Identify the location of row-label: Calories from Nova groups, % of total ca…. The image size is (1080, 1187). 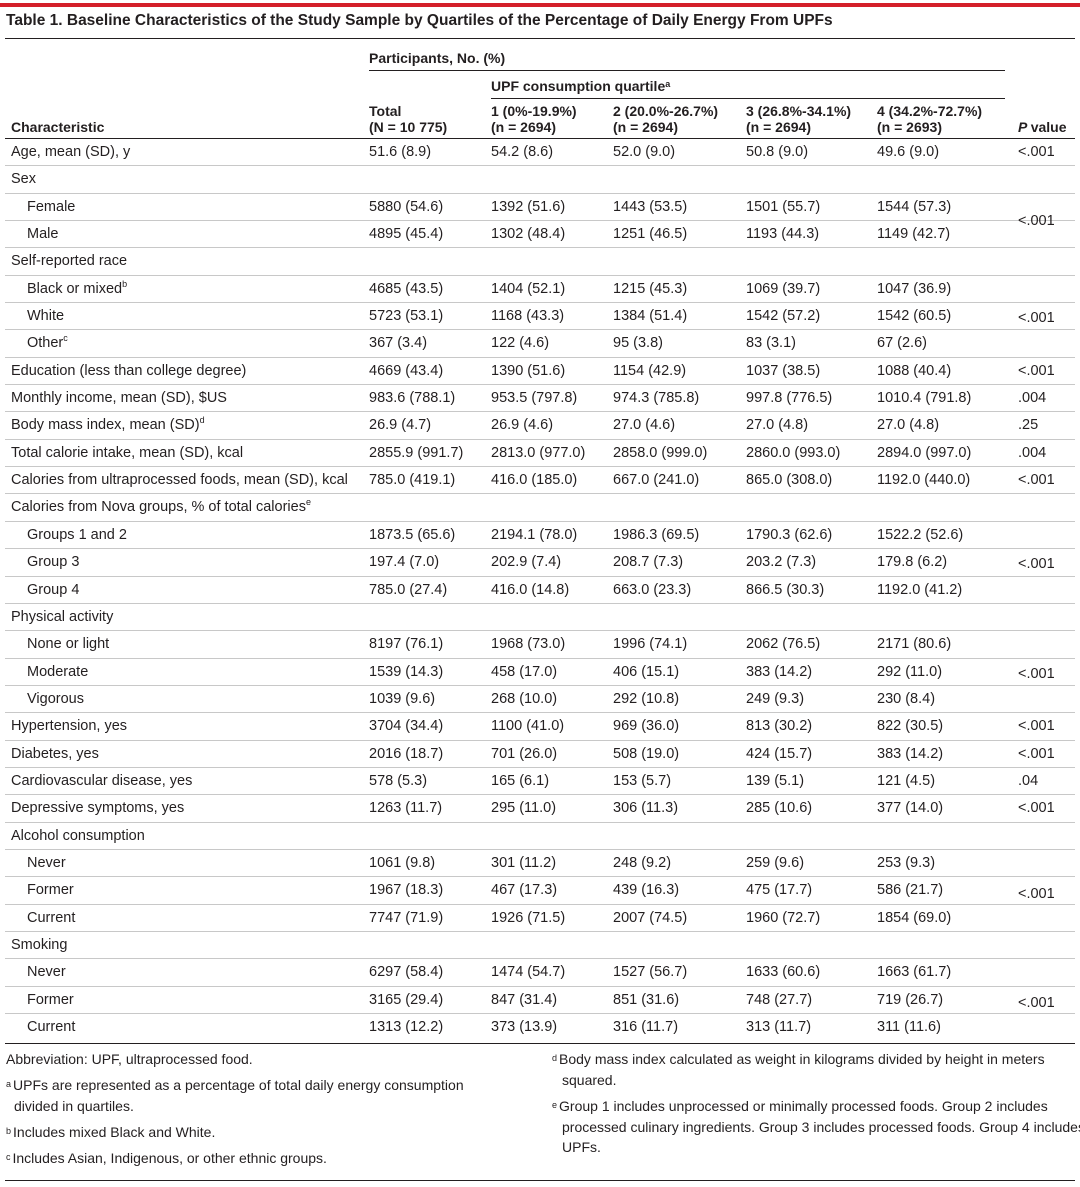
(161, 506).